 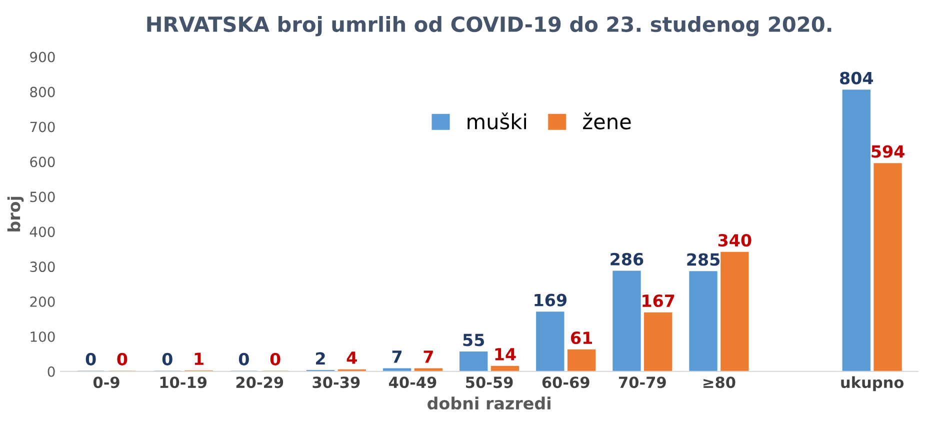 I want to click on x-tick-label: ≥80, so click(x=720, y=382).